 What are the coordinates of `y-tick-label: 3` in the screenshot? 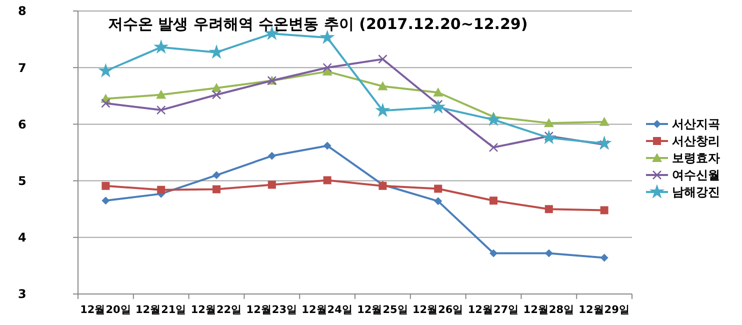 It's located at (22, 294).